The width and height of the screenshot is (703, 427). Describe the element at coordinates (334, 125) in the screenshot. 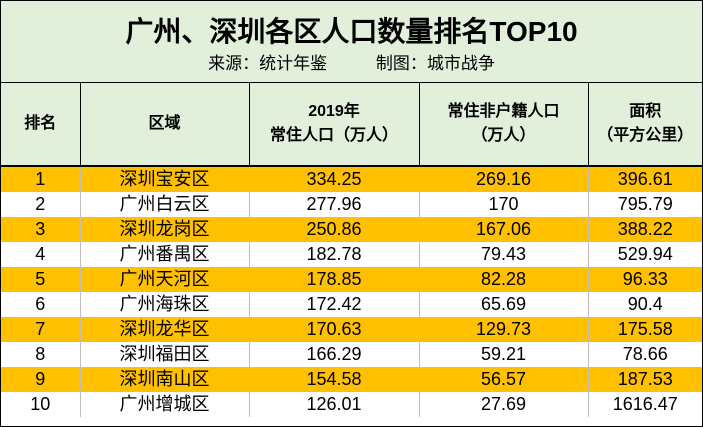

I see `column-header-population-2019: 2019年常住人口（万人）` at that location.